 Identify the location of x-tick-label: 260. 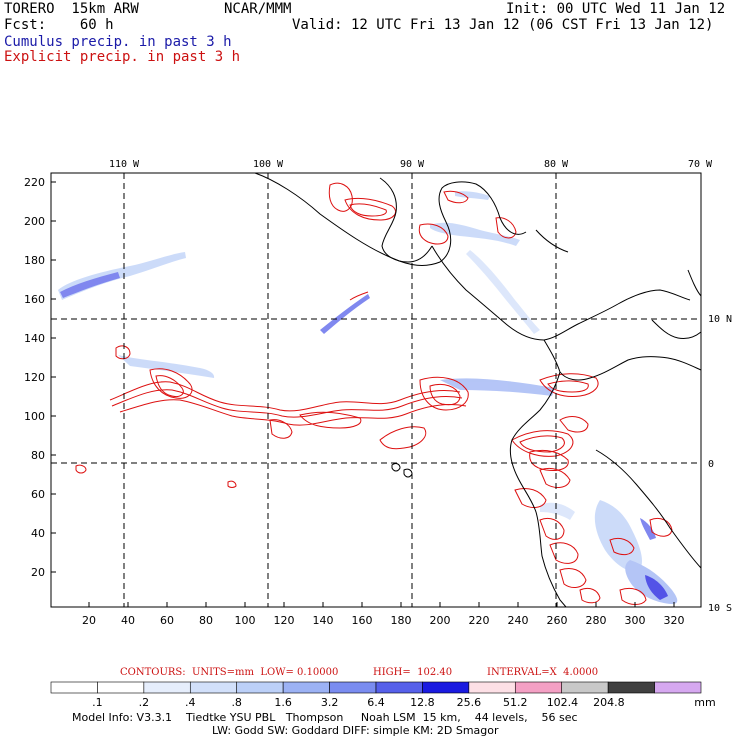
(557, 620).